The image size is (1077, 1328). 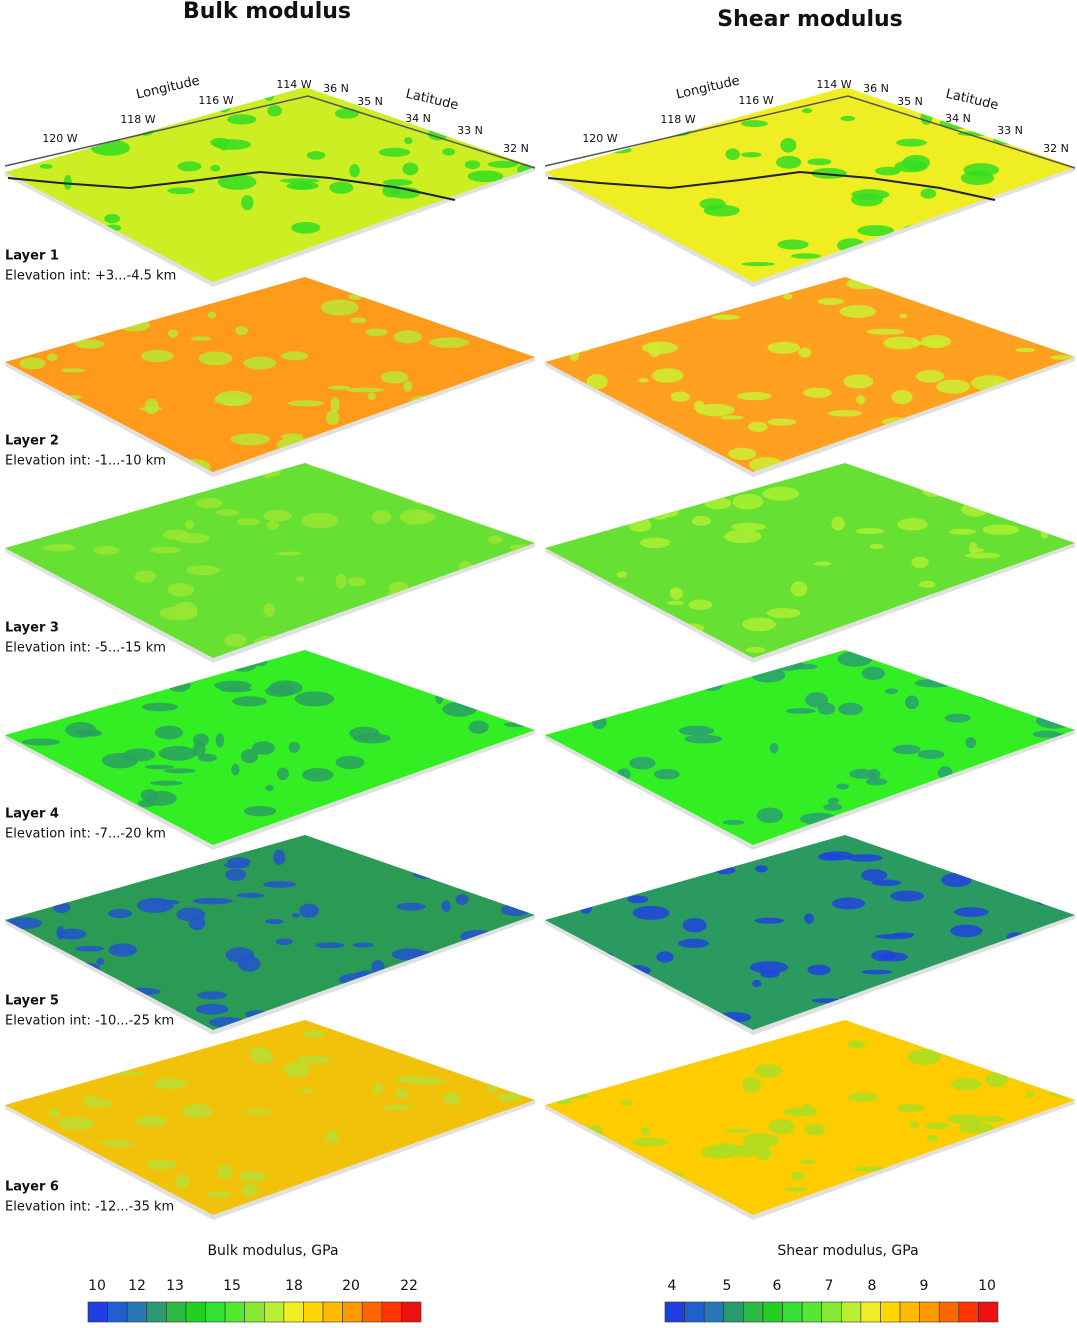 What do you see at coordinates (972, 100) in the screenshot?
I see `latitude-label: Latitude` at bounding box center [972, 100].